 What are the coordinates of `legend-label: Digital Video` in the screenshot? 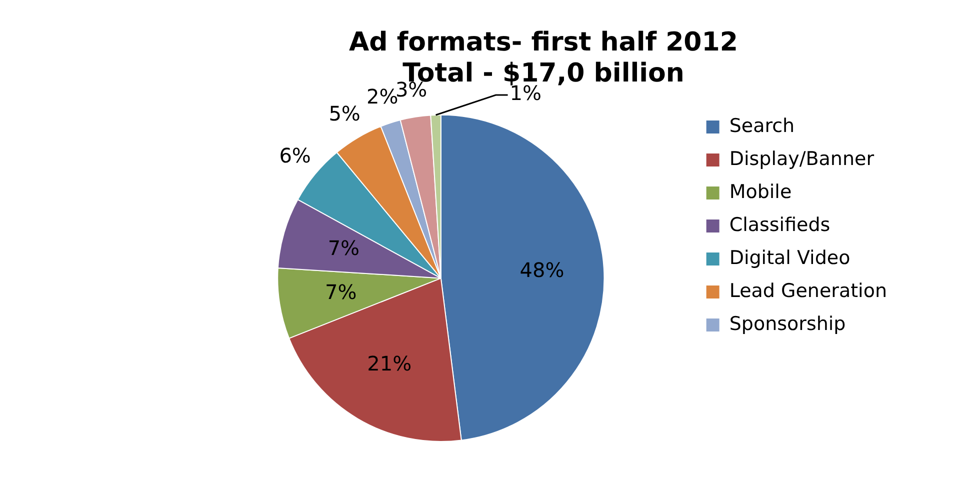 It's located at (789, 257).